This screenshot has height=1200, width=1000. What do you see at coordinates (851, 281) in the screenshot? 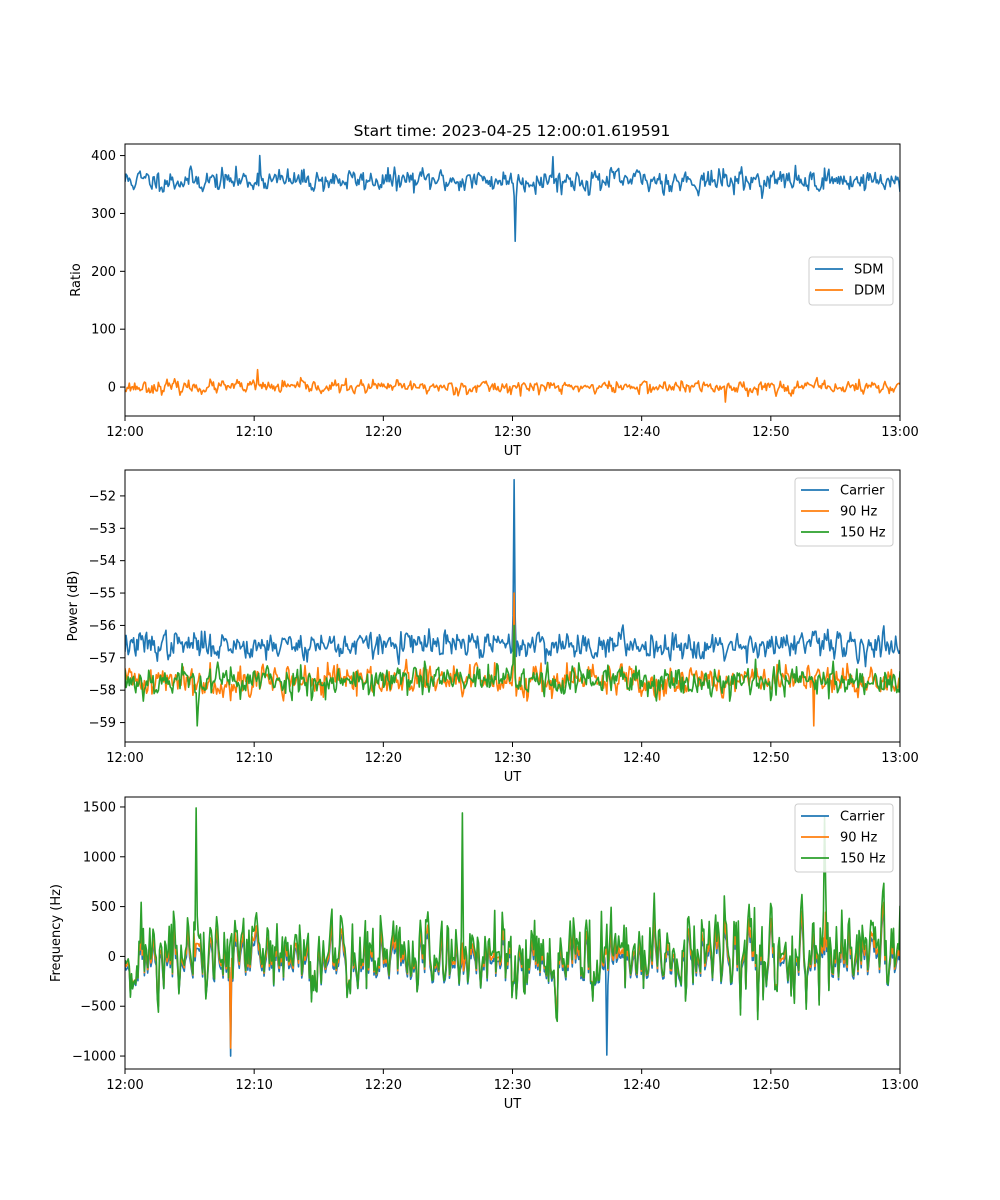
I see `legend: SDM DDM` at bounding box center [851, 281].